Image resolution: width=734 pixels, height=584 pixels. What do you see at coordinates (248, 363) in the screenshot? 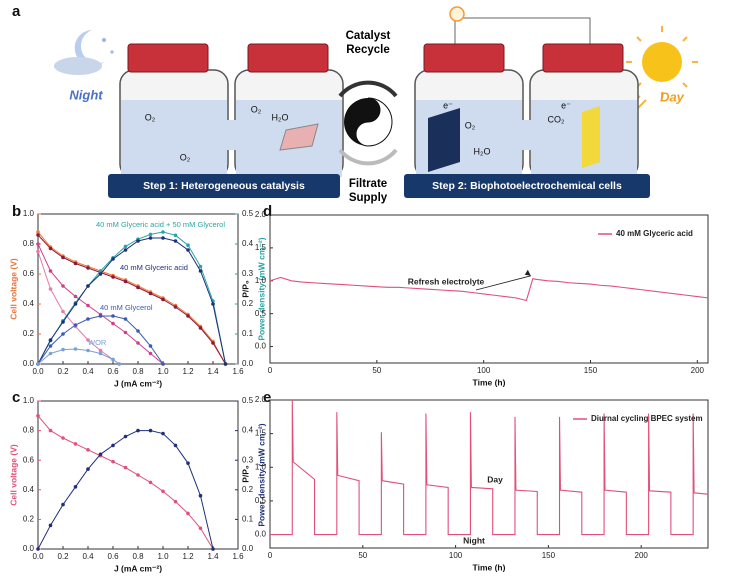
I see `y2-tick-label: 0.0` at bounding box center [248, 363].